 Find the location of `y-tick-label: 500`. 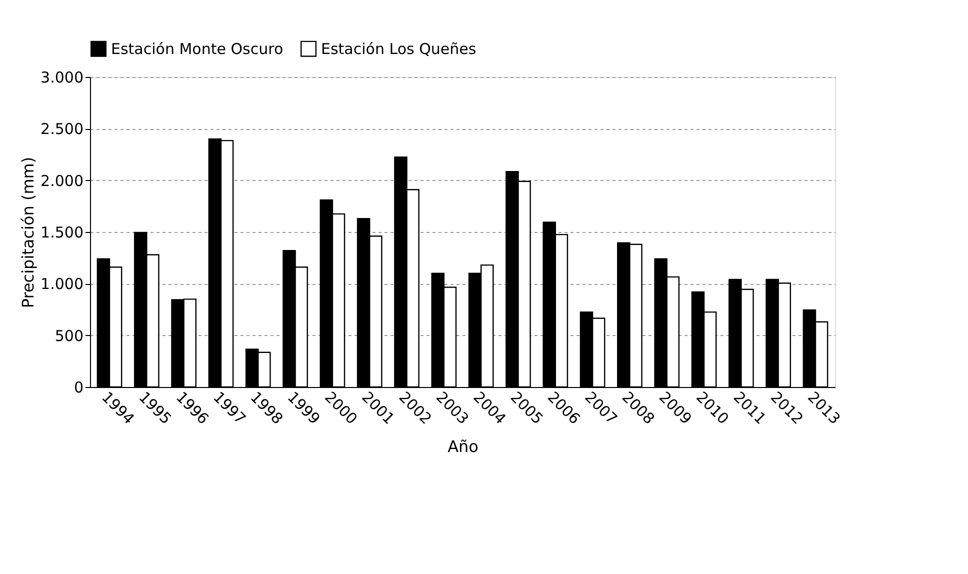

y-tick-label: 500 is located at coordinates (69, 335).